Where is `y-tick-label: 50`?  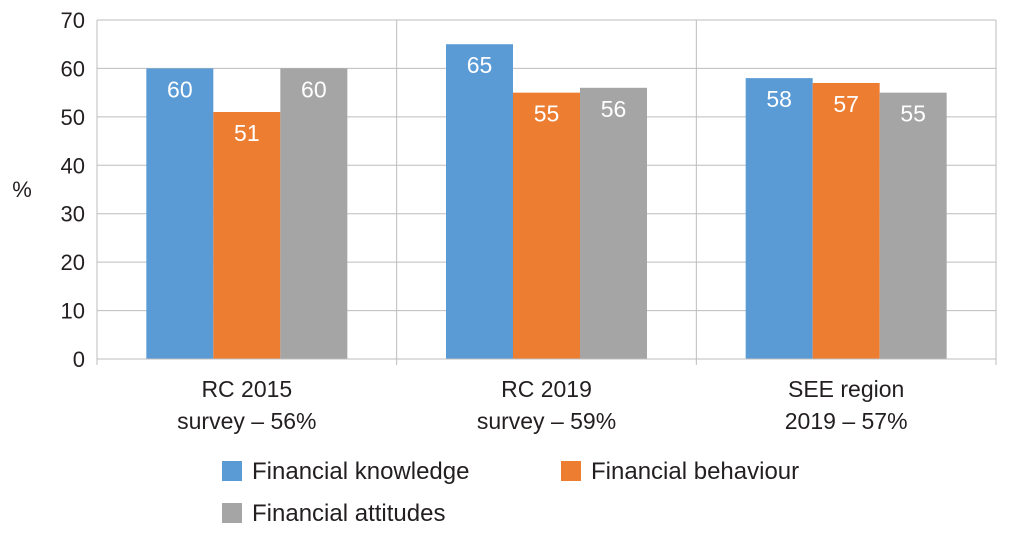 y-tick-label: 50 is located at coordinates (73, 117).